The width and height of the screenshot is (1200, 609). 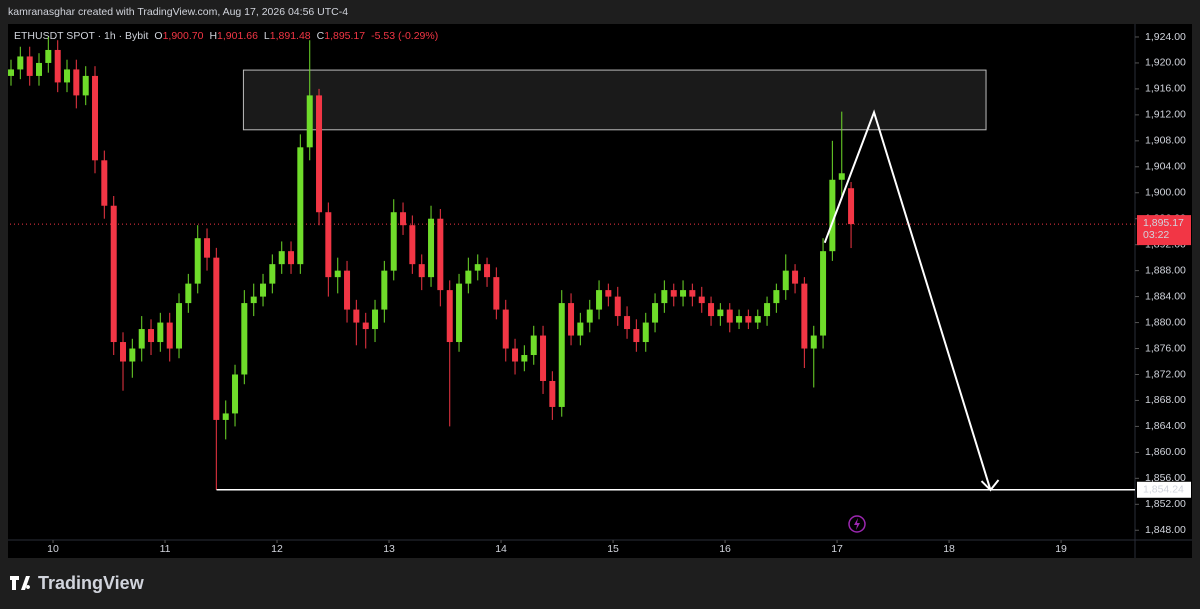 I want to click on projection-path, so click(x=907, y=300).